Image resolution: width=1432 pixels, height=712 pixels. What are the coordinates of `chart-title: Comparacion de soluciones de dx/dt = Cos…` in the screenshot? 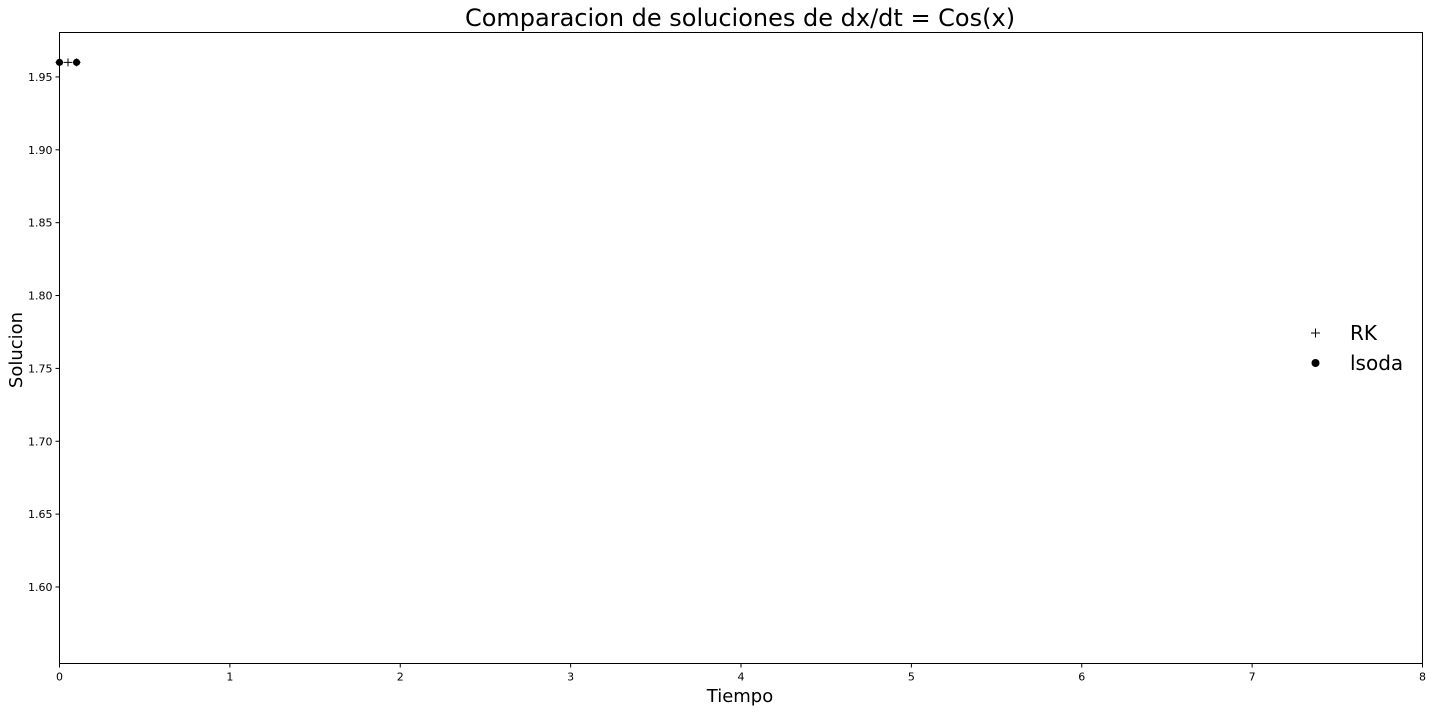 It's located at (740, 18).